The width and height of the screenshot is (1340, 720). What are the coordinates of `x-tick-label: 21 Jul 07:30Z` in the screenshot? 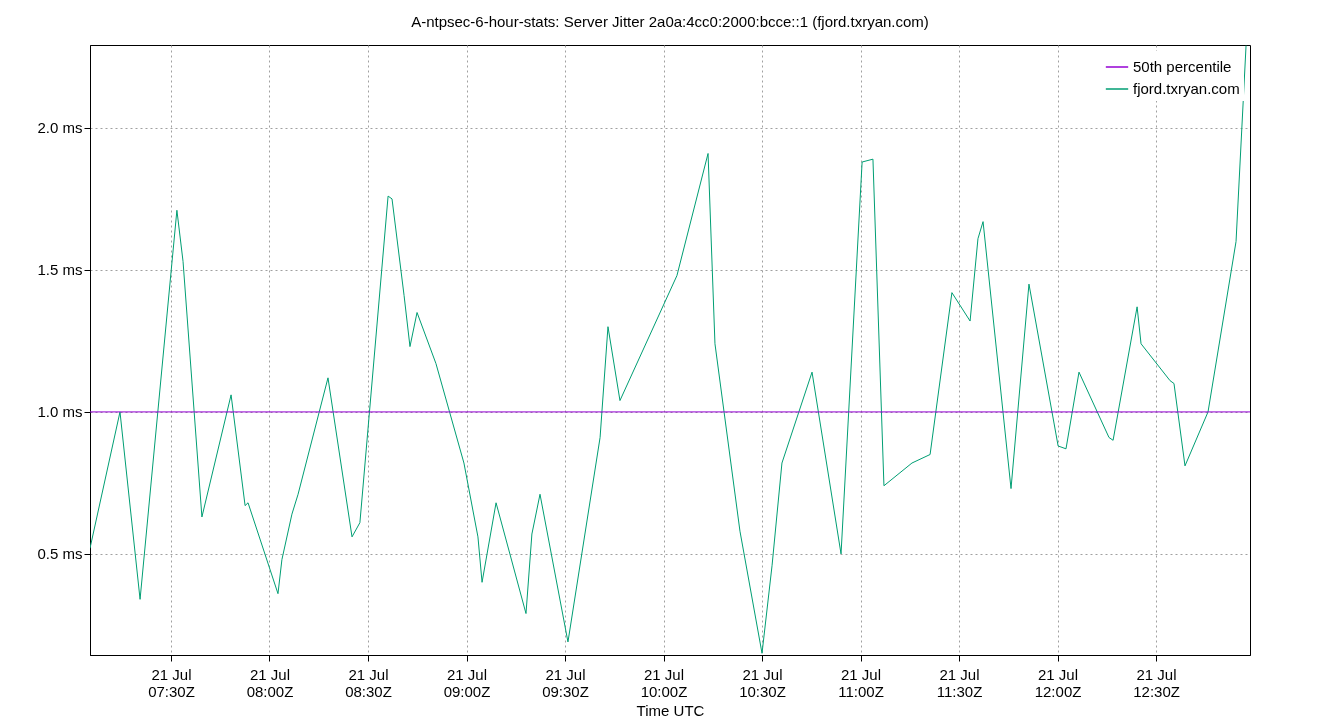 It's located at (171, 682).